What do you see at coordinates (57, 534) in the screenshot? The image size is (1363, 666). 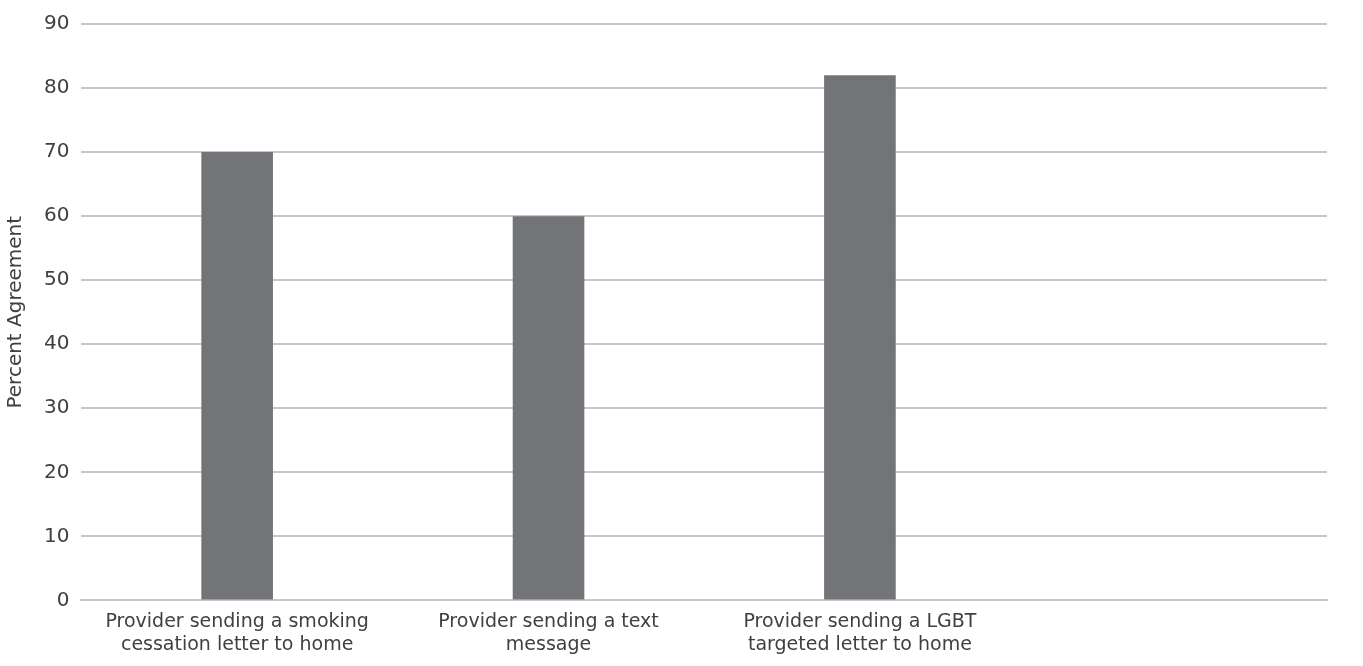 I see `y-tick-label: 10` at bounding box center [57, 534].